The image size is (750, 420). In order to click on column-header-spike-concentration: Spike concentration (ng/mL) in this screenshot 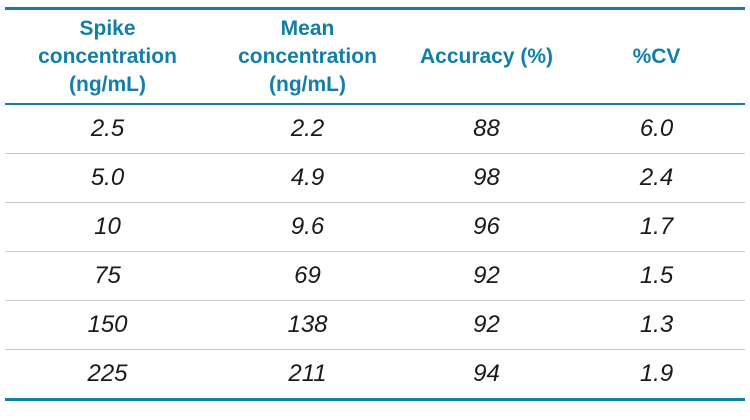, I will do `click(107, 56)`.